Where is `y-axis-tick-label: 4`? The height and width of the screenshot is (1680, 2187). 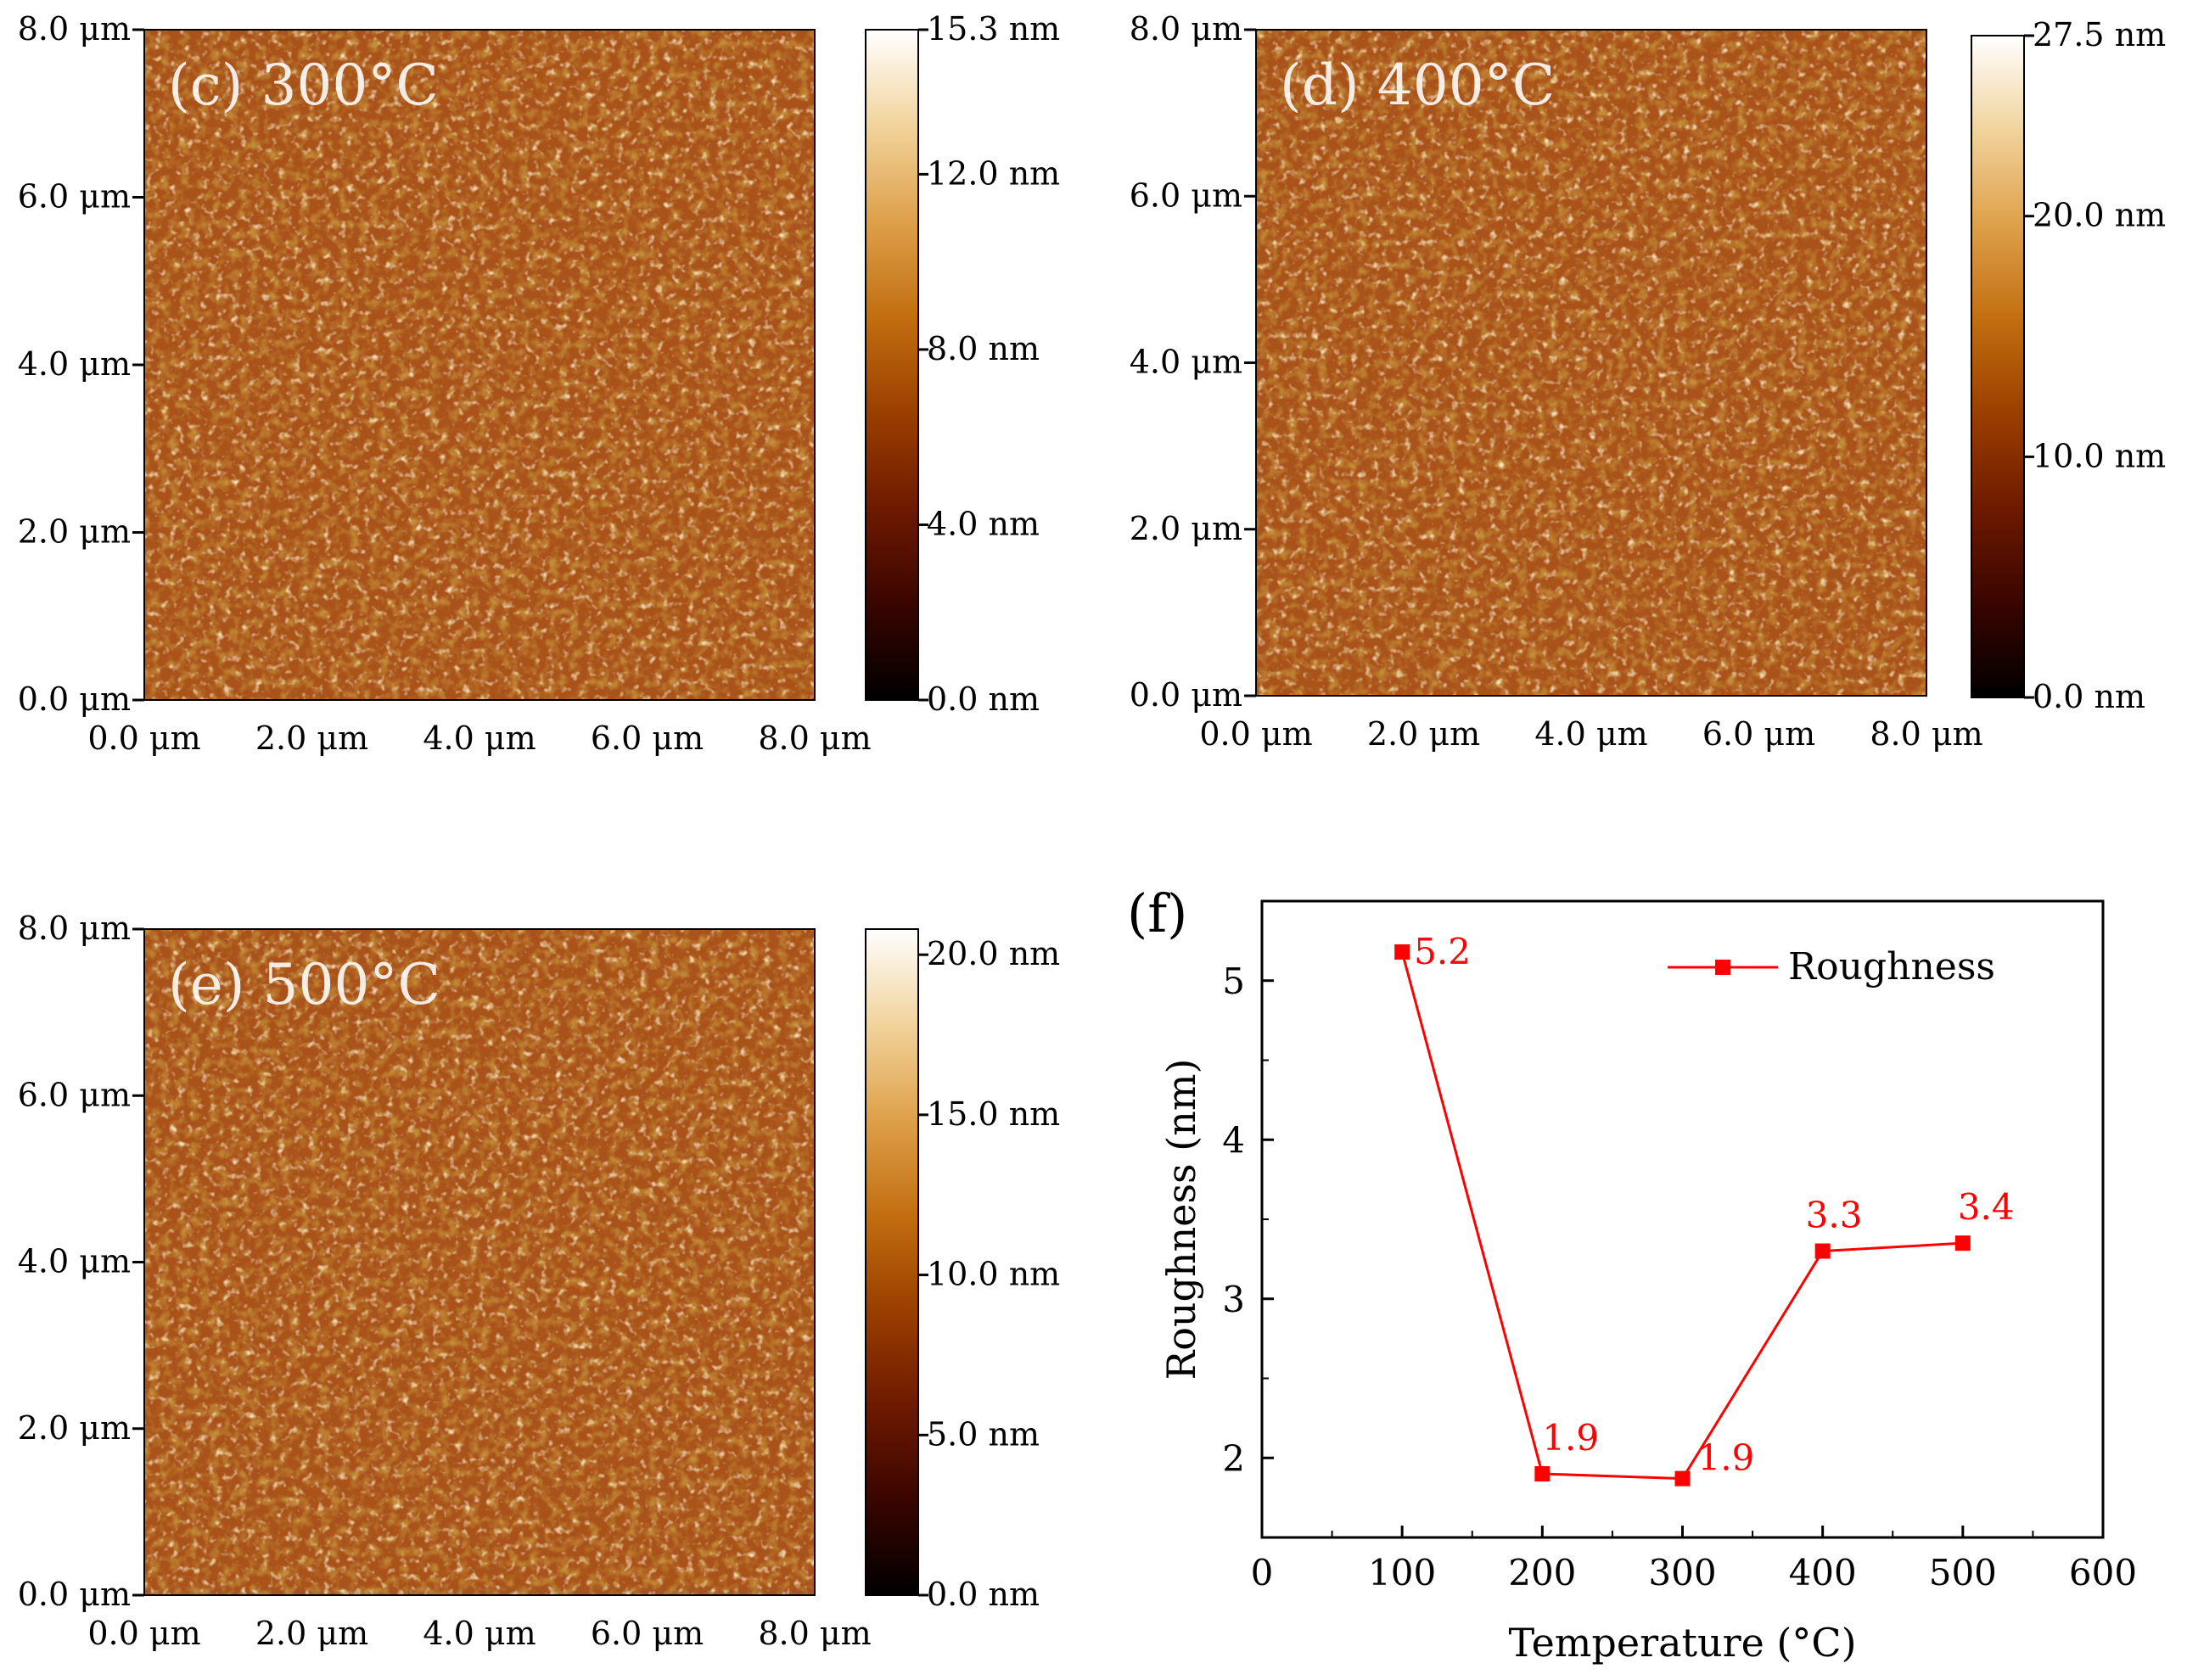
y-axis-tick-label: 4 is located at coordinates (1233, 1140).